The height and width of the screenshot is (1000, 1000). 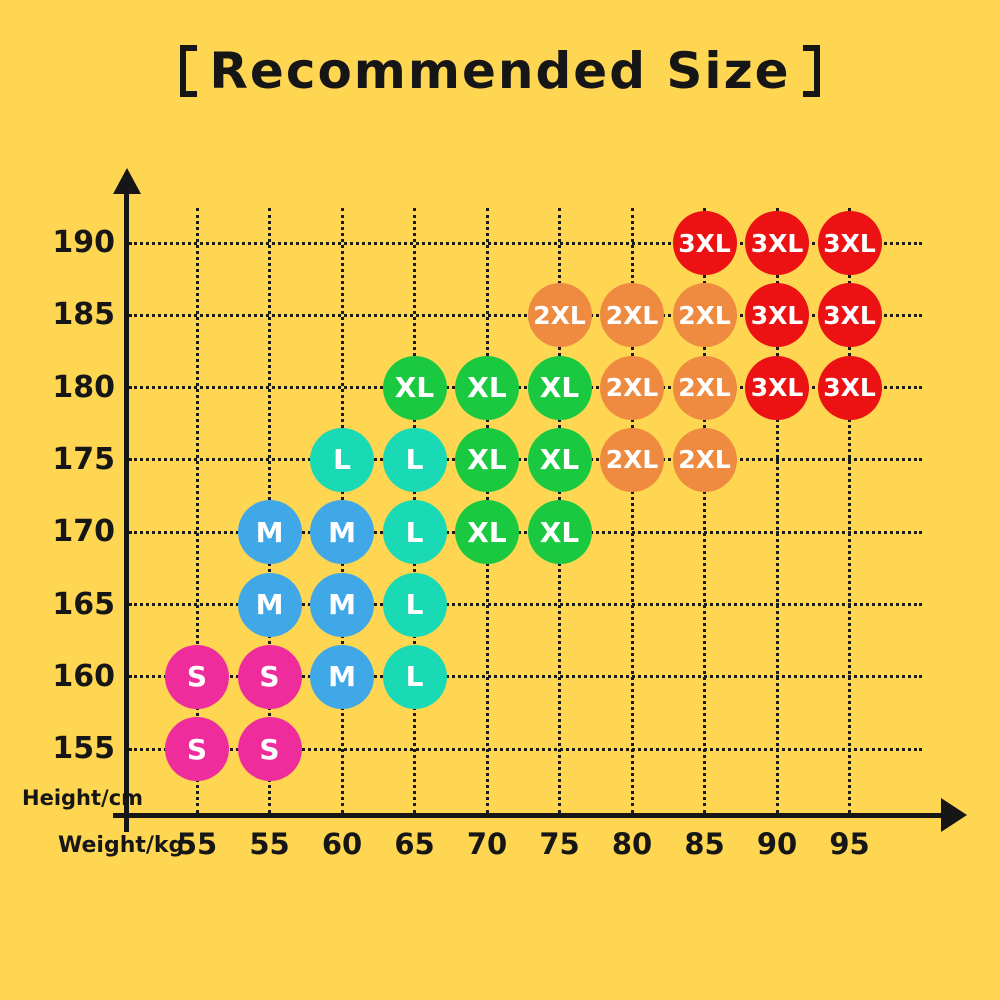 What do you see at coordinates (414, 844) in the screenshot?
I see `x-tick-label: 65` at bounding box center [414, 844].